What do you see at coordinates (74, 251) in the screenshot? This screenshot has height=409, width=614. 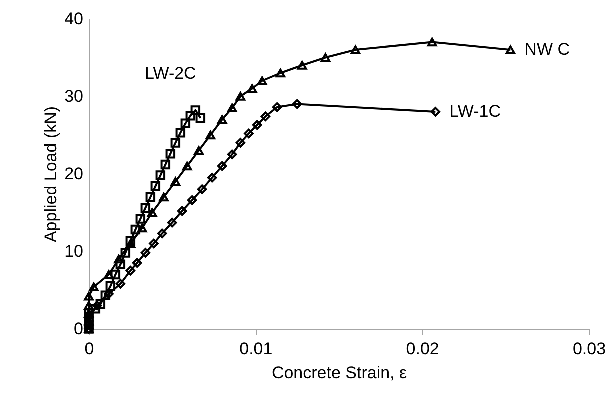 I see `y-tick-label: 10` at bounding box center [74, 251].